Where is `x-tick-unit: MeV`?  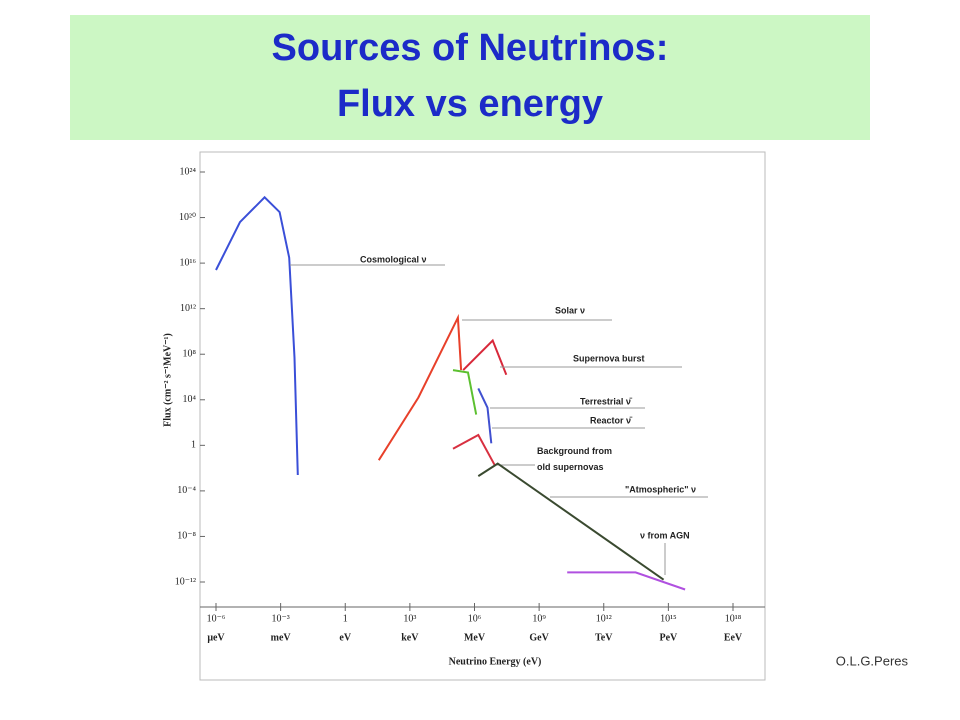
x-tick-unit: MeV is located at coordinates (475, 637).